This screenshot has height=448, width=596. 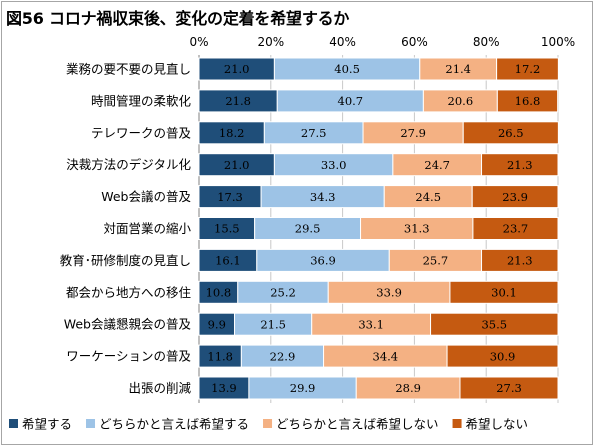 What do you see at coordinates (47, 424) in the screenshot?
I see `legend-entry: 希望する` at bounding box center [47, 424].